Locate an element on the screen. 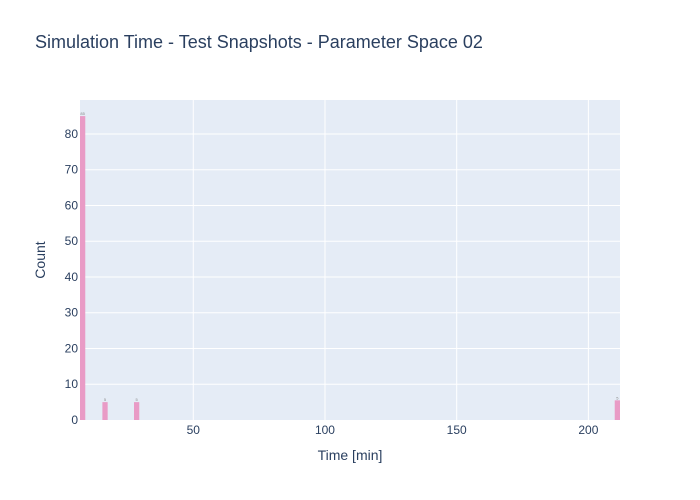 The width and height of the screenshot is (700, 500). y-tick-label: 0 is located at coordinates (74, 420).